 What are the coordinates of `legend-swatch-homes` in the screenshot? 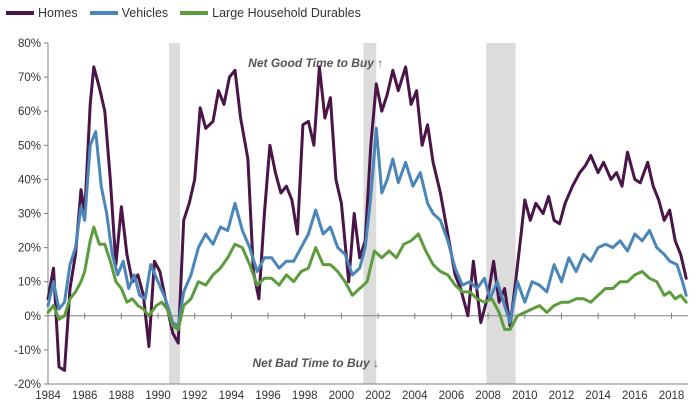 It's located at (20, 13).